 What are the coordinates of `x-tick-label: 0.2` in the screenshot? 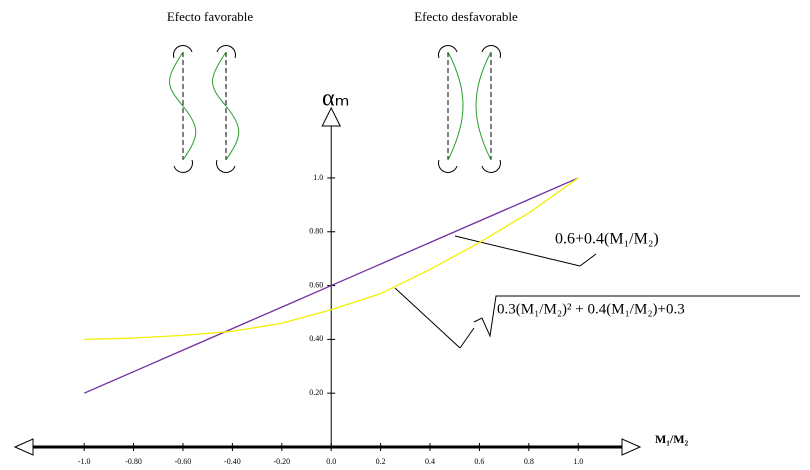 It's located at (381, 461).